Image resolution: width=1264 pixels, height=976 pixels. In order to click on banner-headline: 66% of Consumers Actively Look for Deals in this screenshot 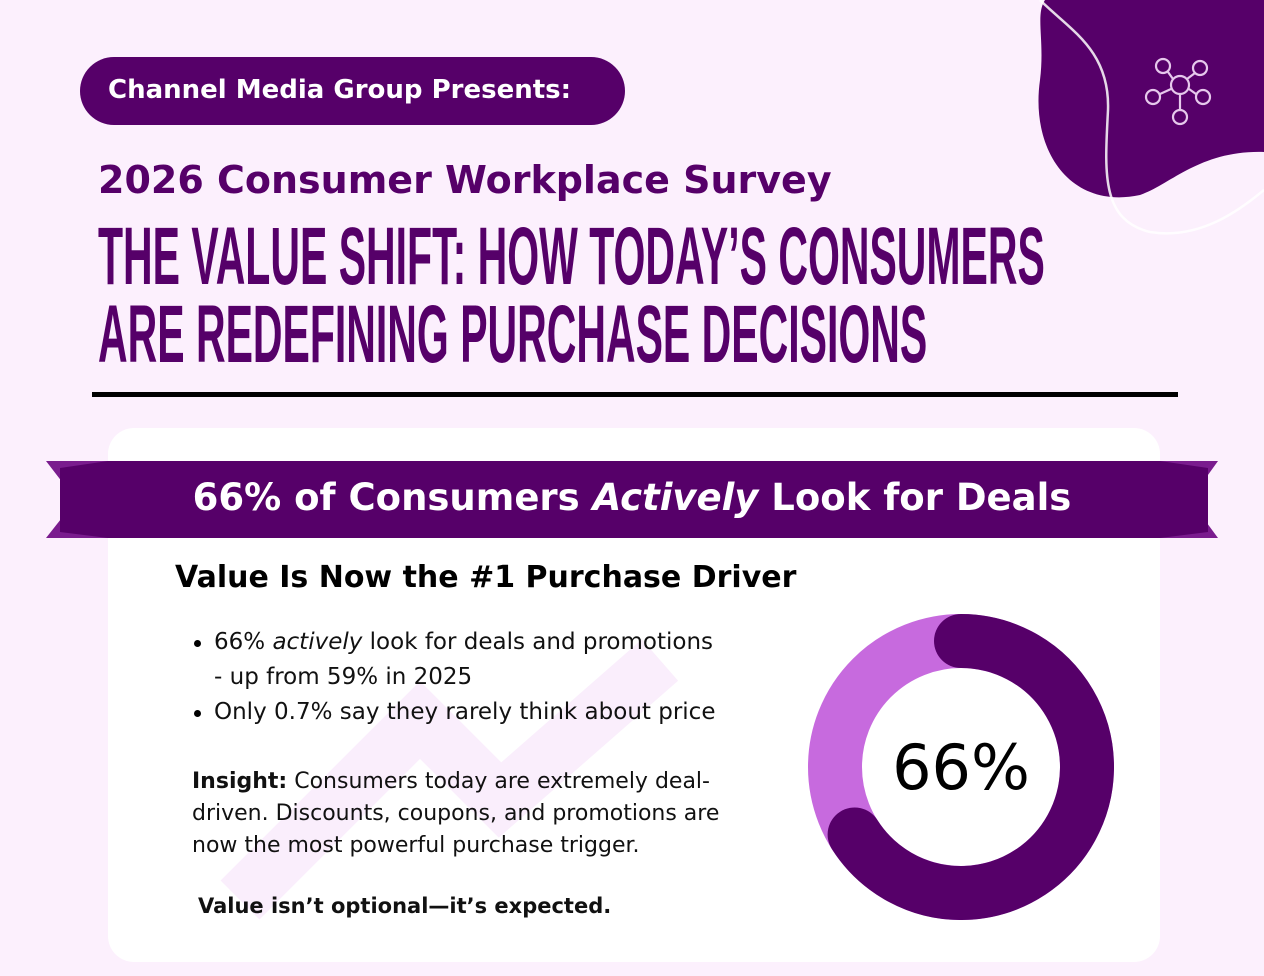, I will do `click(632, 497)`.